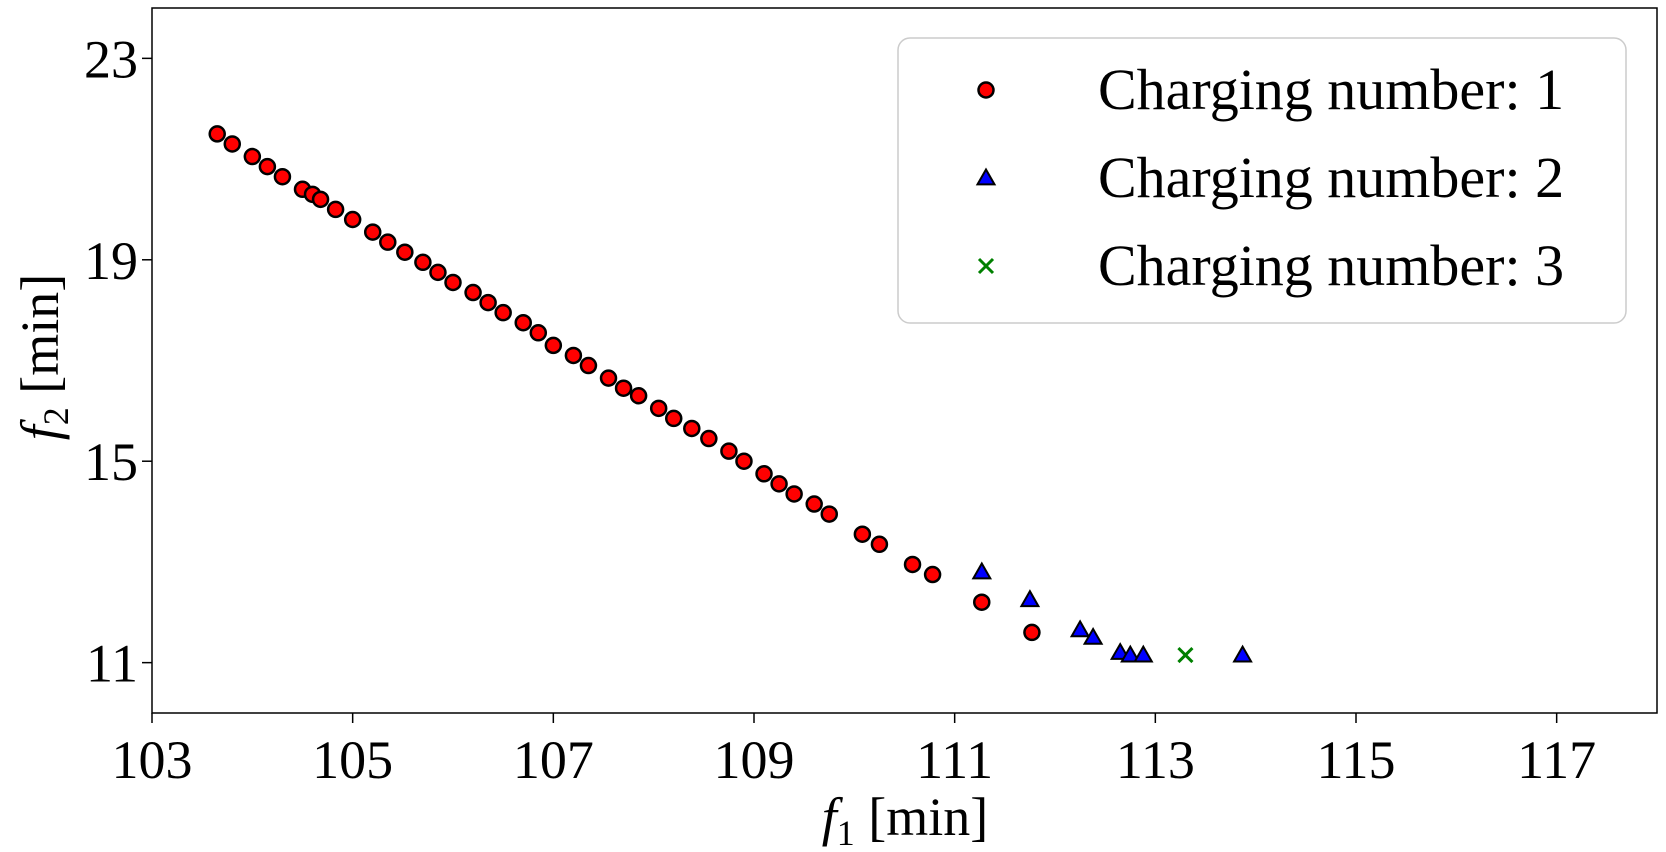  What do you see at coordinates (352, 760) in the screenshot?
I see `x-tick-label-105: 105` at bounding box center [352, 760].